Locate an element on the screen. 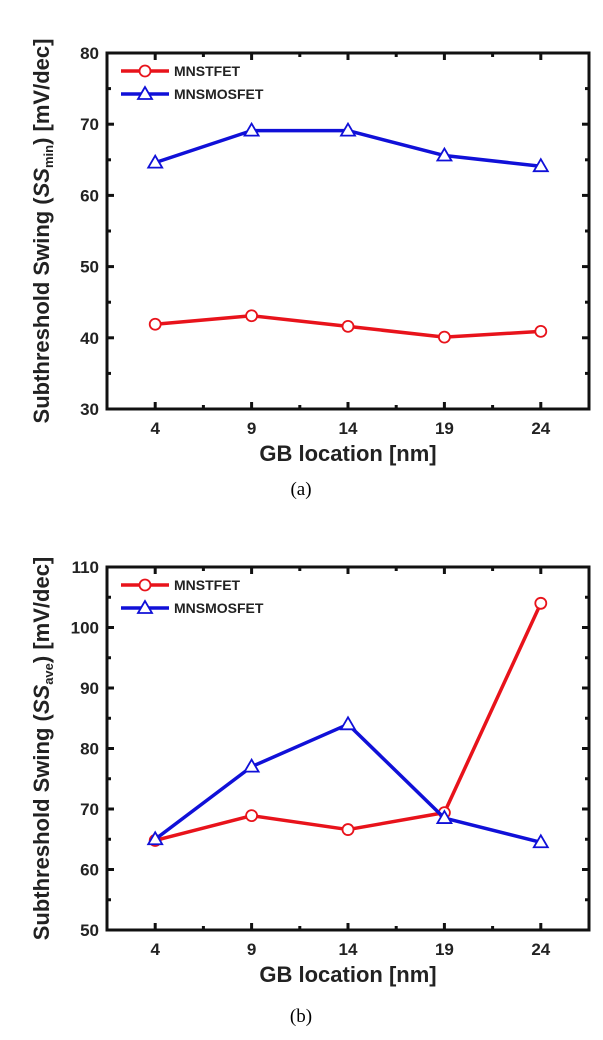 This screenshot has height=1040, width=603. figure-caption: (a) is located at coordinates (300, 489).